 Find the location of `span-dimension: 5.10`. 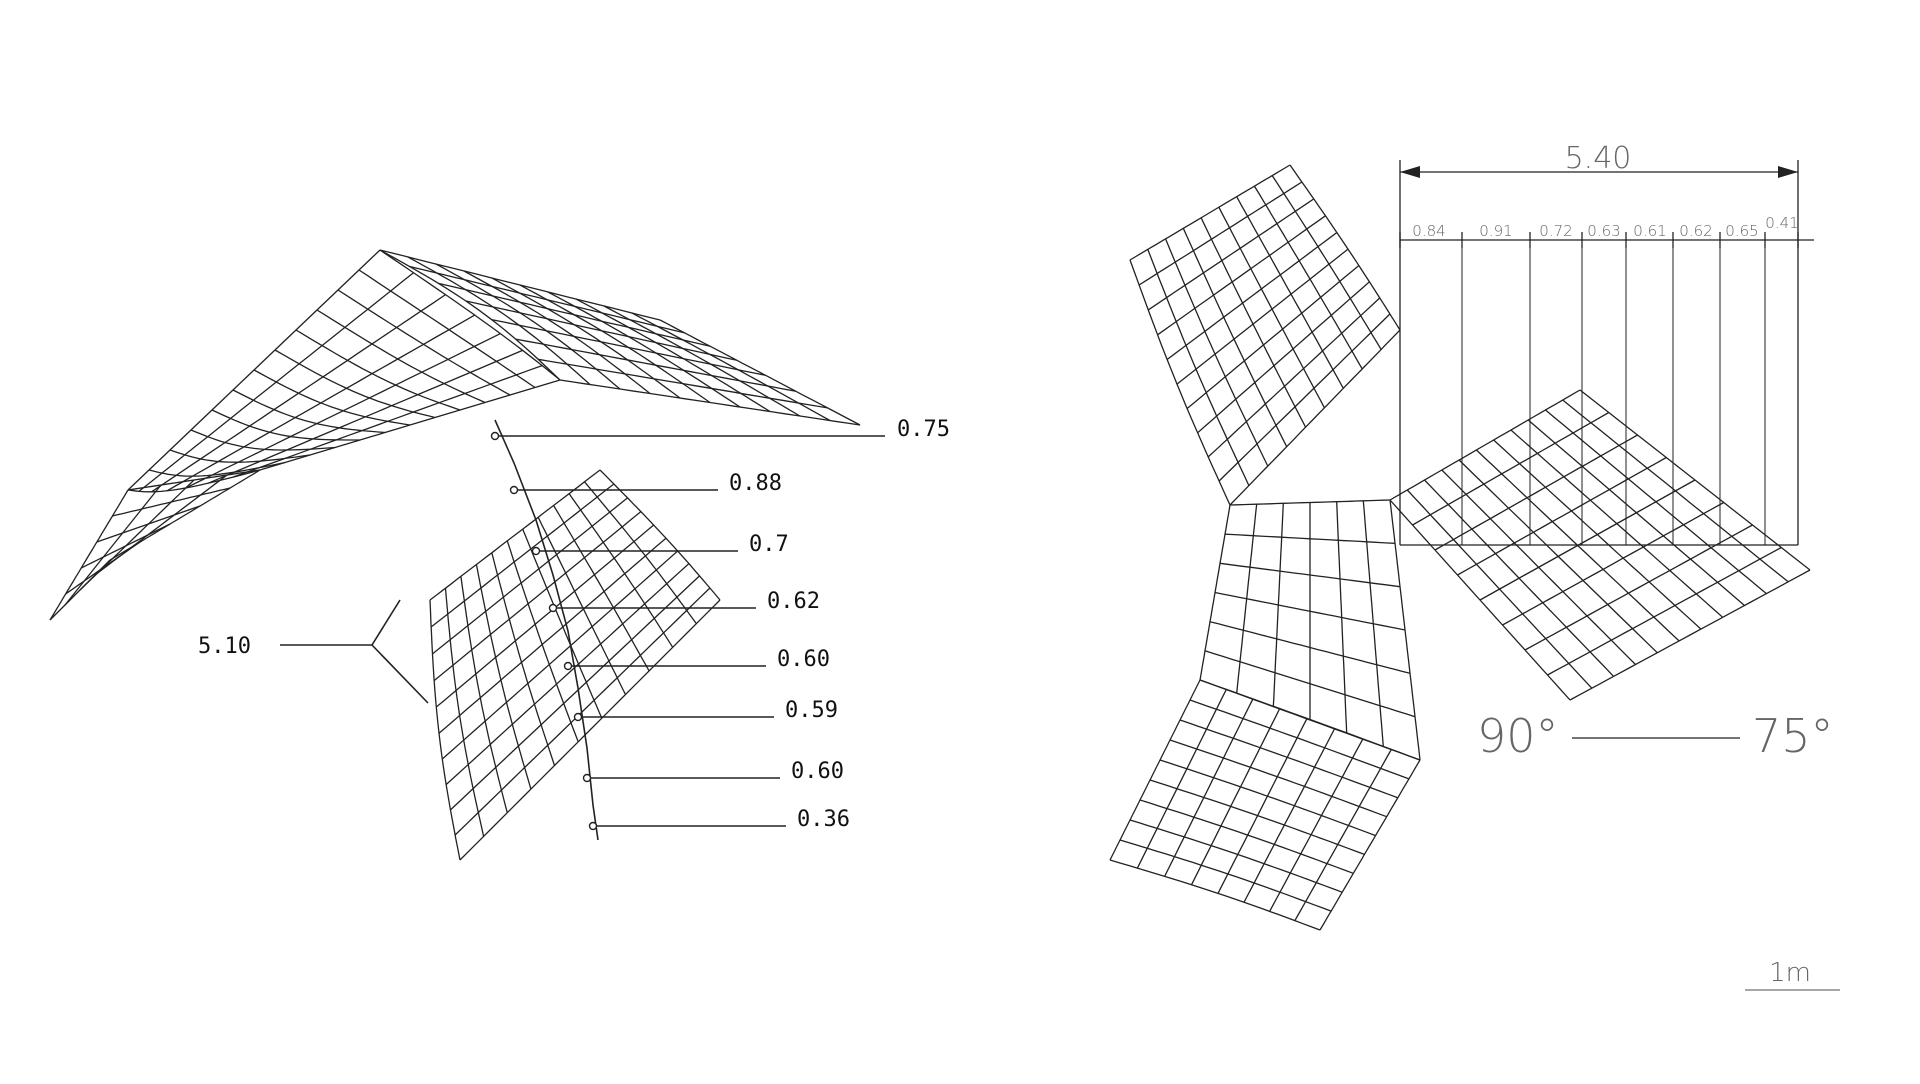

span-dimension: 5.10 is located at coordinates (313, 651).